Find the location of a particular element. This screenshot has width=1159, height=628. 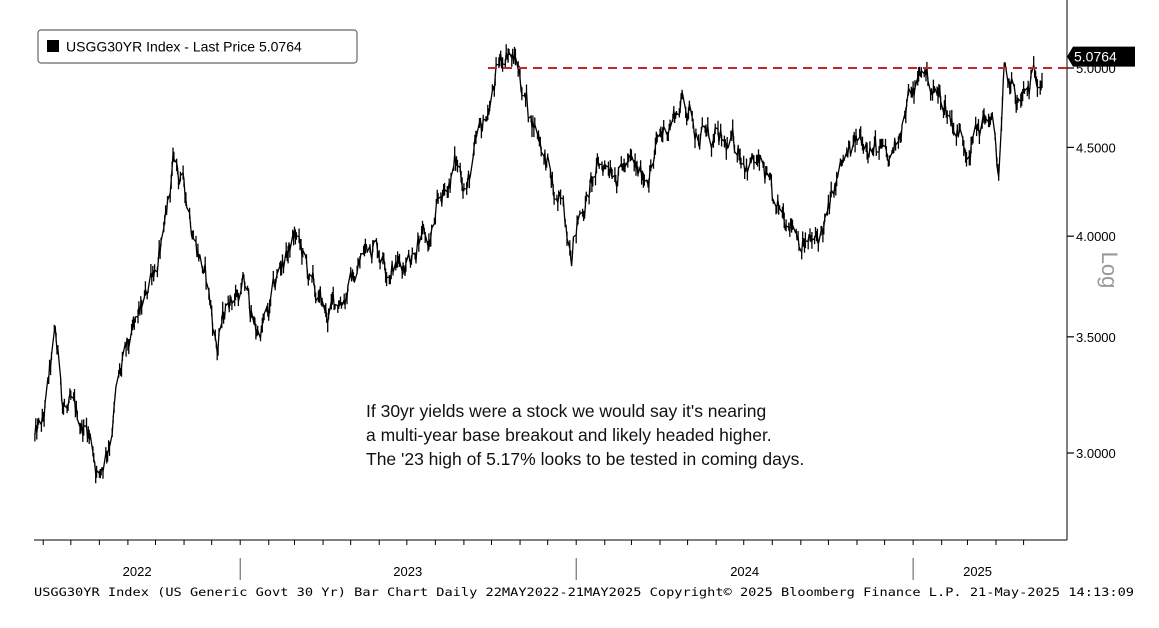

x-year-label: 2025 is located at coordinates (977, 571).